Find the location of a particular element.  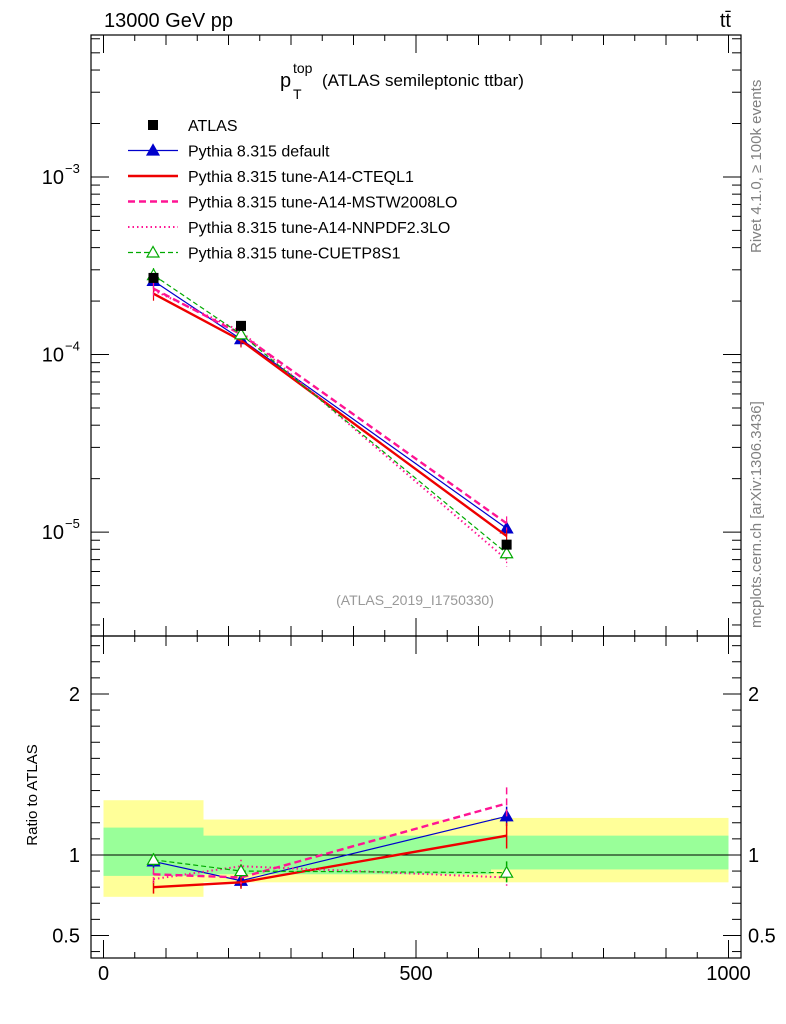

legend-entry-1: Pythia 8.315 default is located at coordinates (229, 152).